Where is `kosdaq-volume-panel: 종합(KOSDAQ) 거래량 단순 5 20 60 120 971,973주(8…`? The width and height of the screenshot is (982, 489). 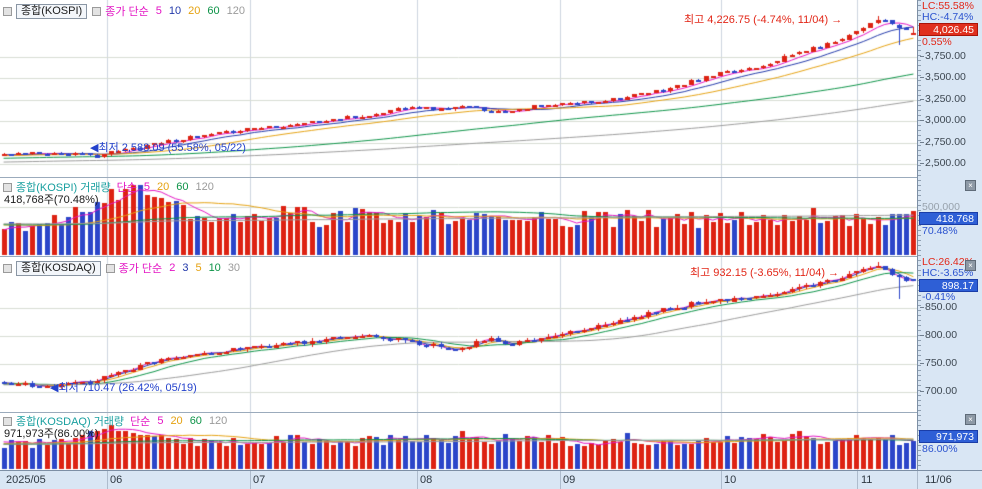
kosdaq-volume-panel: 종합(KOSDAQ) 거래량 단순 5 20 60 120 971,973주(8… is located at coordinates (458, 441).